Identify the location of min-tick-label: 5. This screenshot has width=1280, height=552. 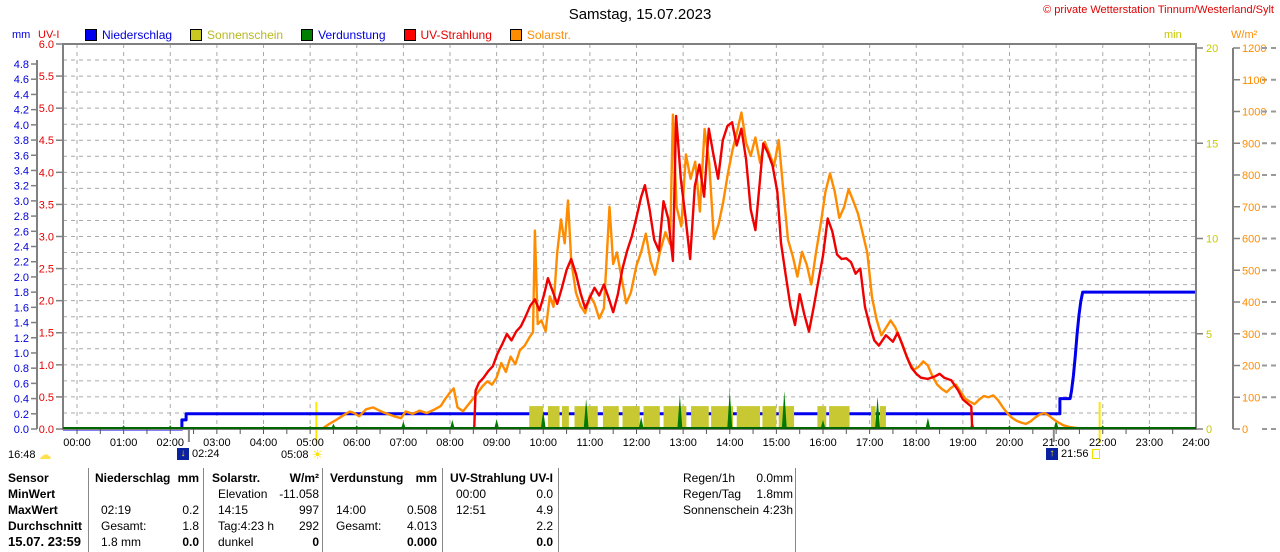
(1209, 335).